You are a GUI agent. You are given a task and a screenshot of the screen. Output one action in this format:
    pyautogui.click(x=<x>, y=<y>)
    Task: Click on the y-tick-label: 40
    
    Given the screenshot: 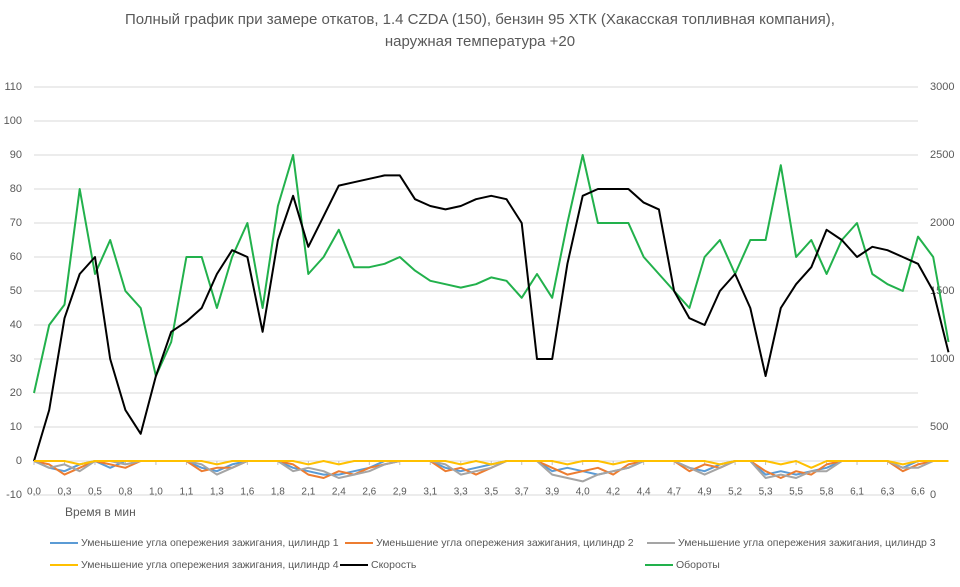 What is the action you would take?
    pyautogui.click(x=16, y=325)
    